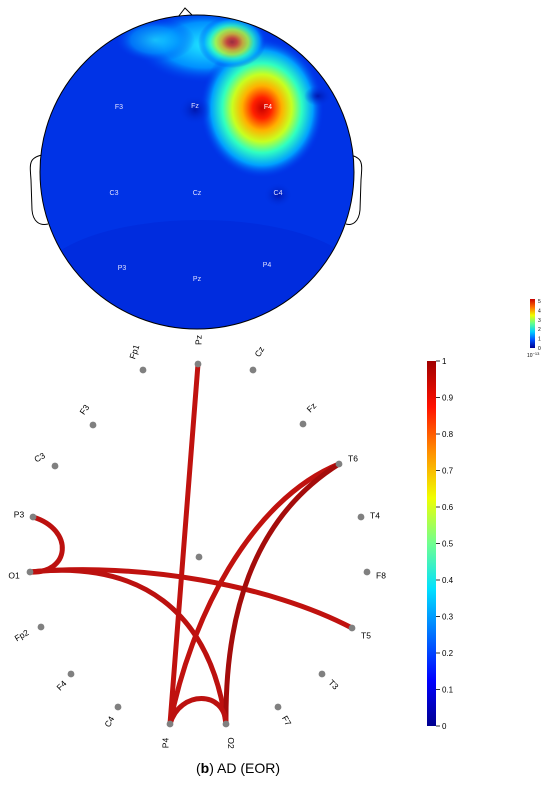 This screenshot has width=550, height=785. What do you see at coordinates (55, 466) in the screenshot?
I see `electrode-node-c3` at bounding box center [55, 466].